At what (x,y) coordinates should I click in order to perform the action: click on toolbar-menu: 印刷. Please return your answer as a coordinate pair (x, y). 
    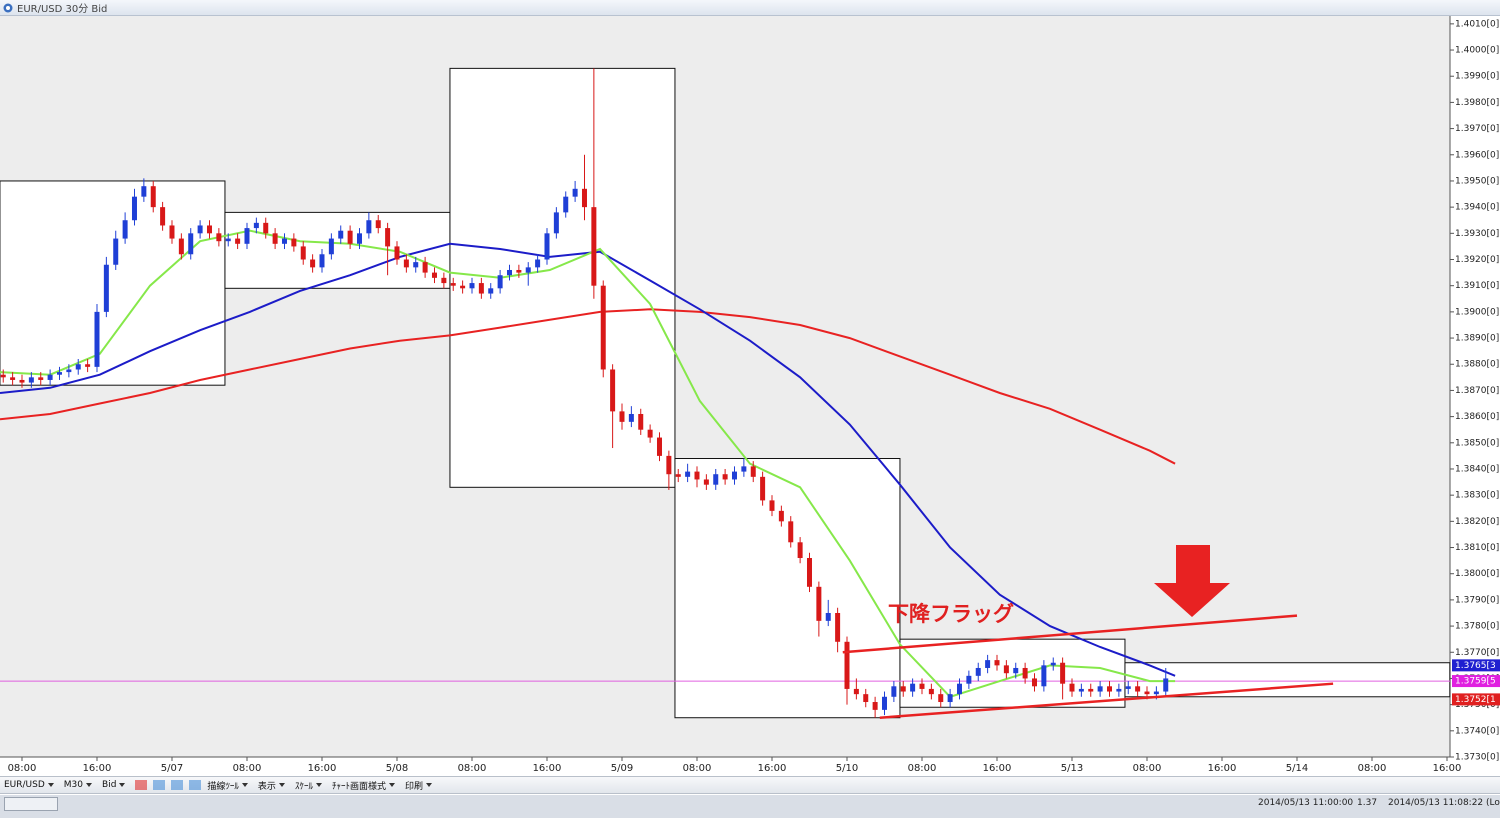
    Looking at the image, I should click on (418, 785).